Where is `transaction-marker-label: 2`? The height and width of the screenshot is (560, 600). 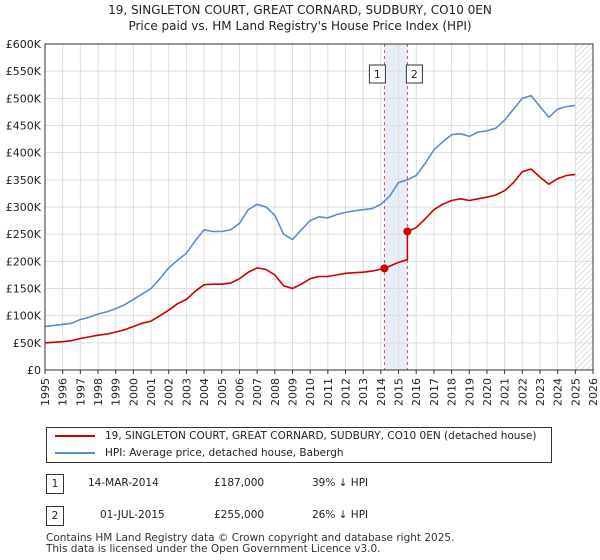
transaction-marker-label: 2 is located at coordinates (414, 74).